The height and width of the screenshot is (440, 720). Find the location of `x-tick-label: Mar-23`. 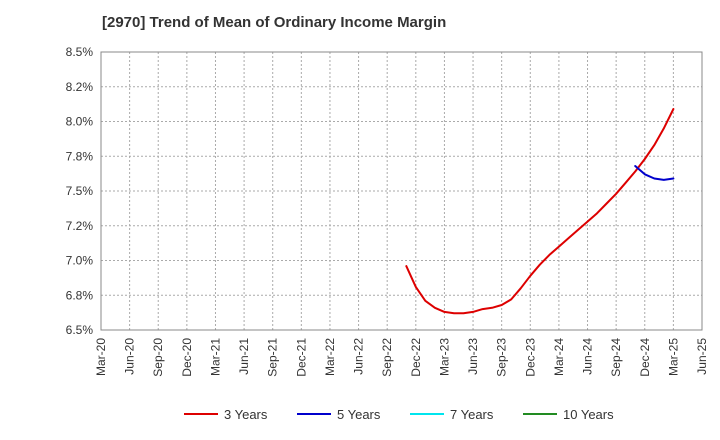

x-tick-label: Mar-23 is located at coordinates (444, 357).